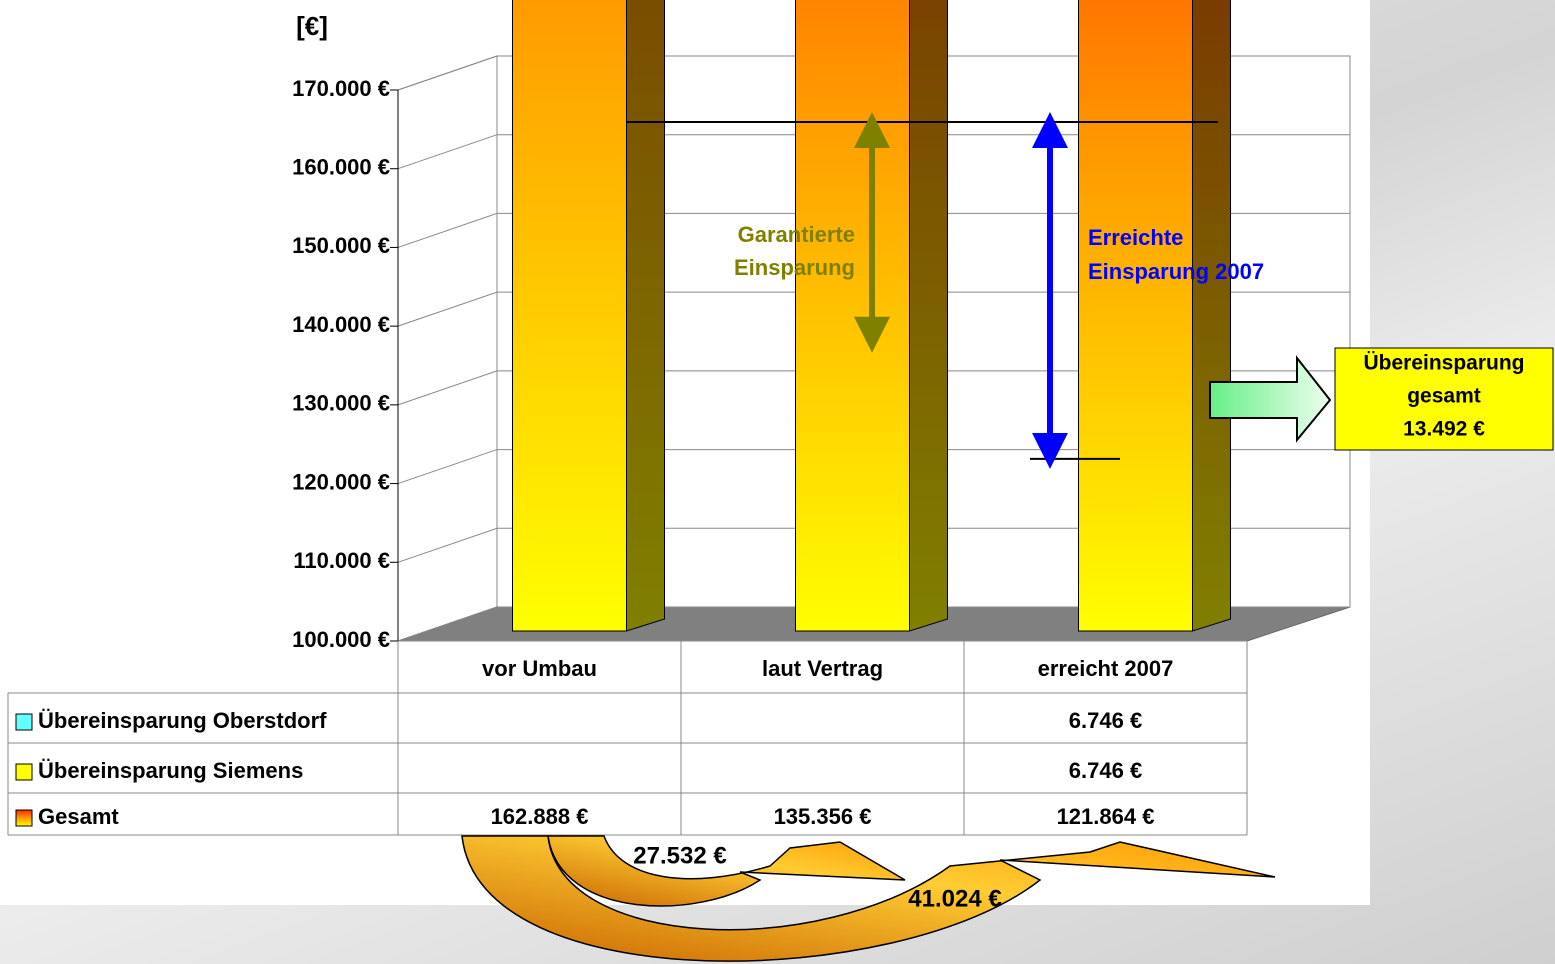  What do you see at coordinates (170, 770) in the screenshot?
I see `legend-label: Übereinsparung Siemens` at bounding box center [170, 770].